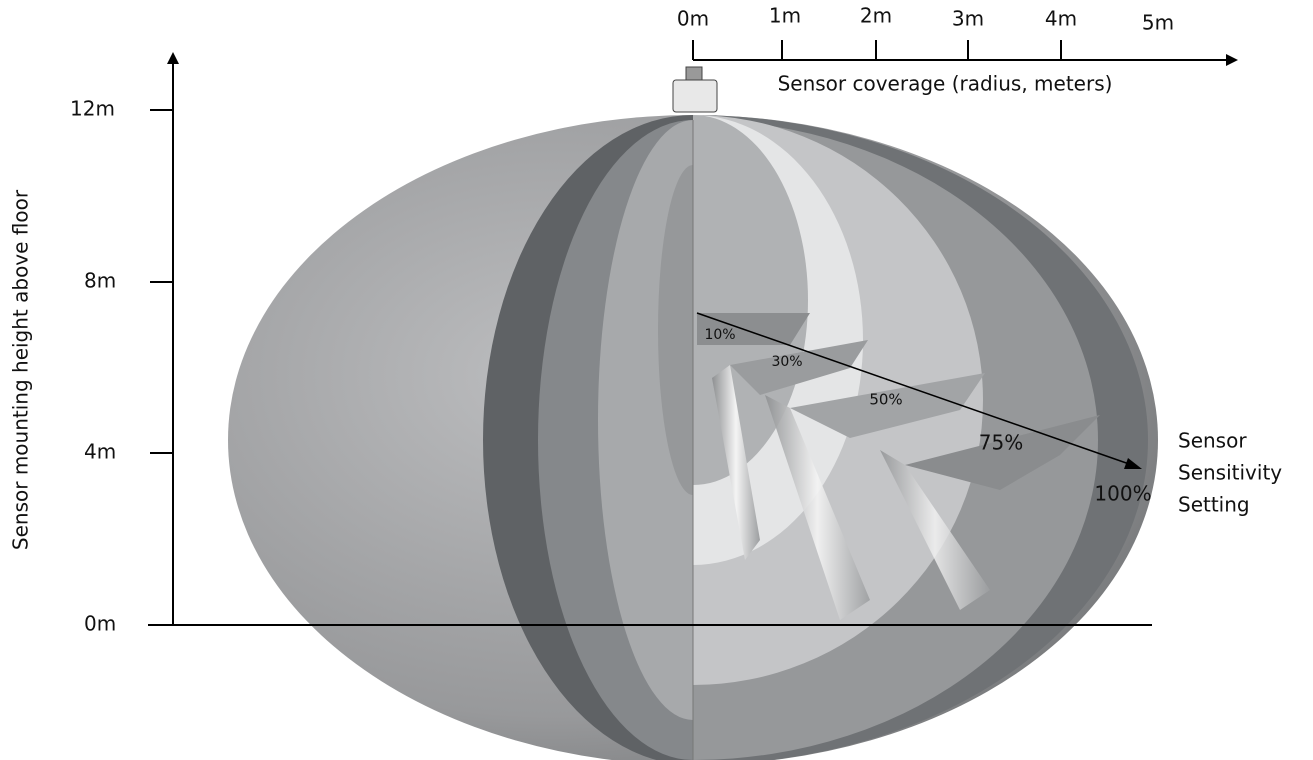 This screenshot has height=760, width=1313. I want to click on sensitivity-arrow, so click(919, 390).